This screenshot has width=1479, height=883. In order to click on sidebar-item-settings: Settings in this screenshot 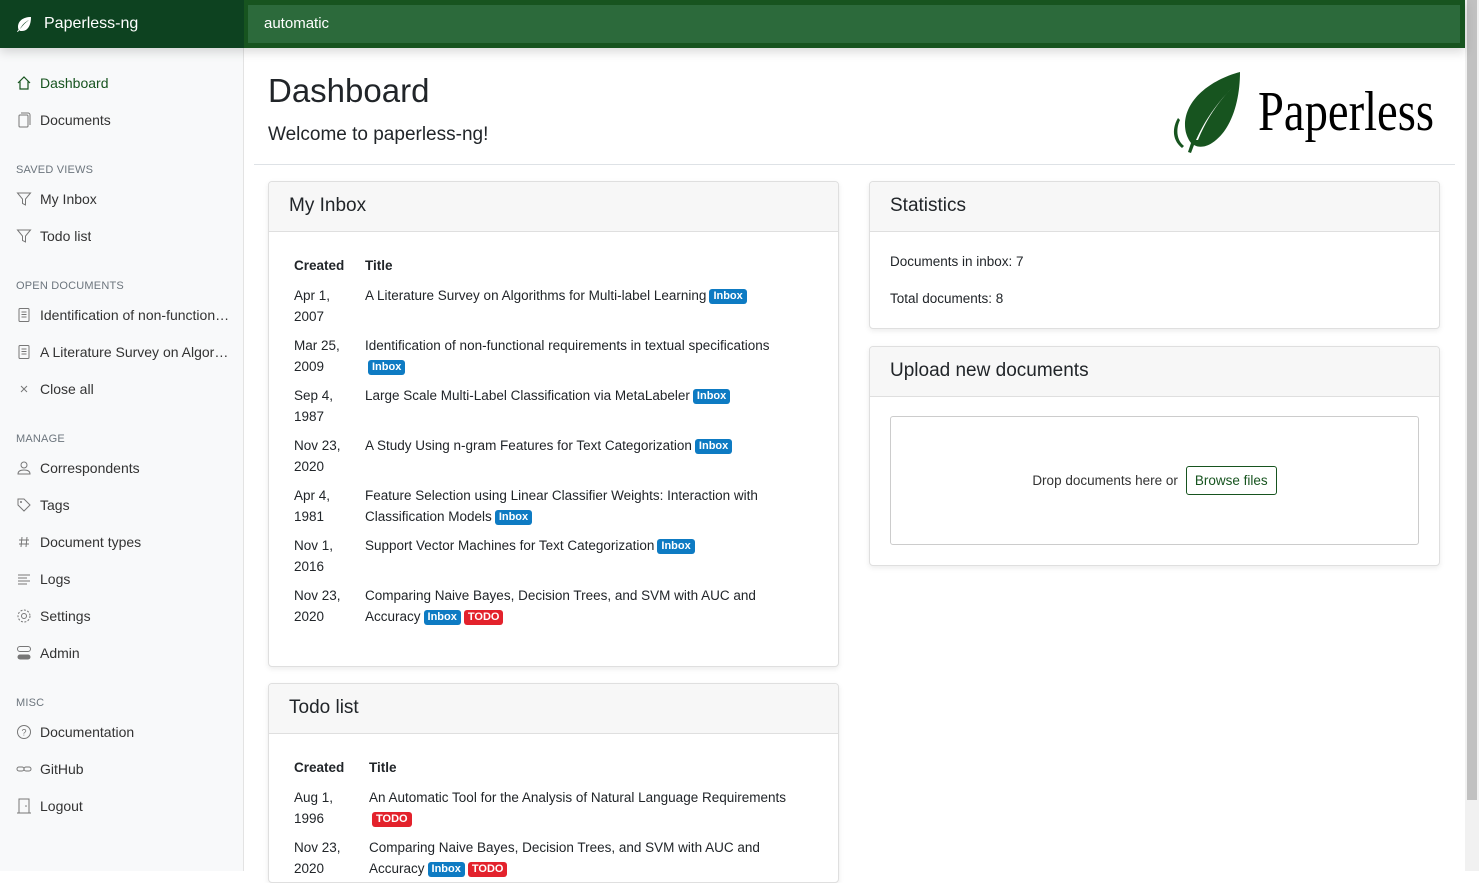, I will do `click(123, 616)`.